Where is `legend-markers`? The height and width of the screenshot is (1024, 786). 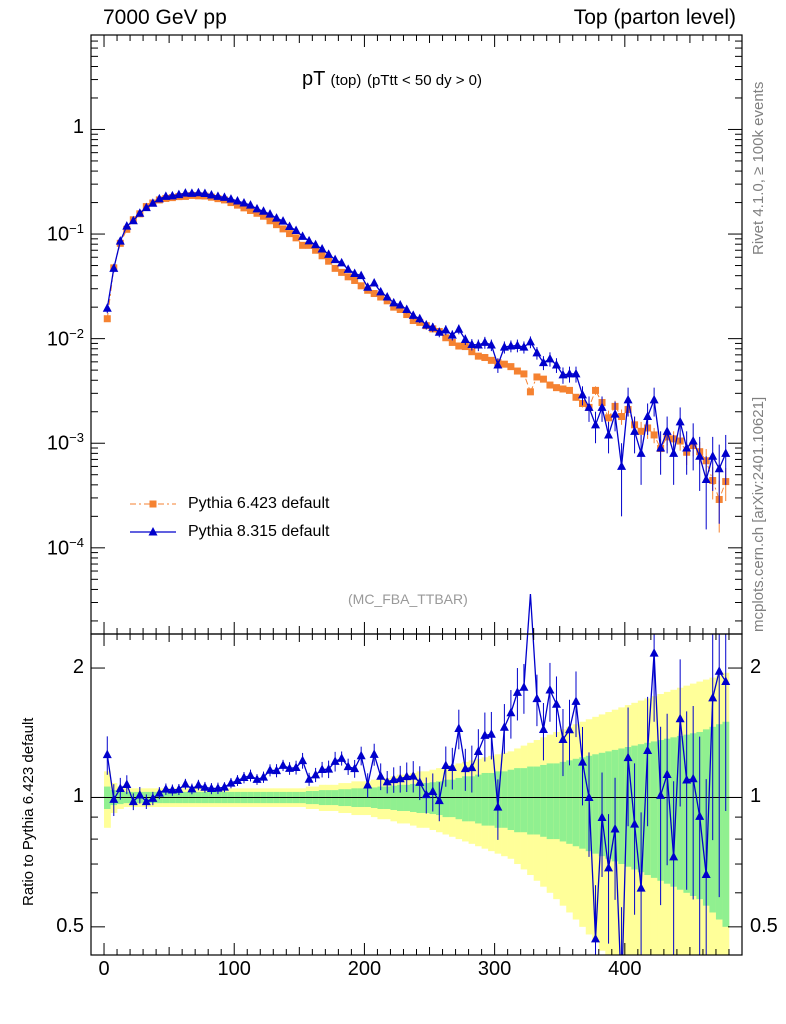
legend-markers is located at coordinates (153, 518).